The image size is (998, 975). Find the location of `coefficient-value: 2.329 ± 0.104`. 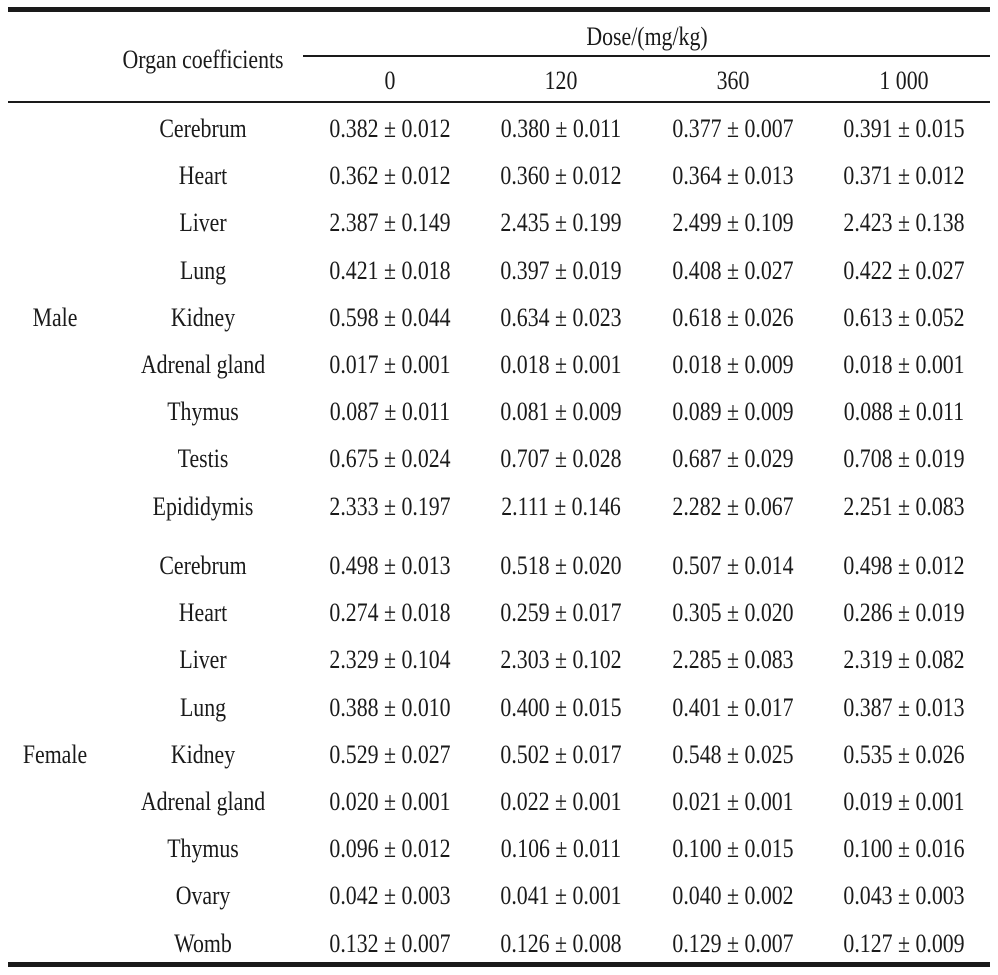

coefficient-value: 2.329 ± 0.104 is located at coordinates (390, 660).